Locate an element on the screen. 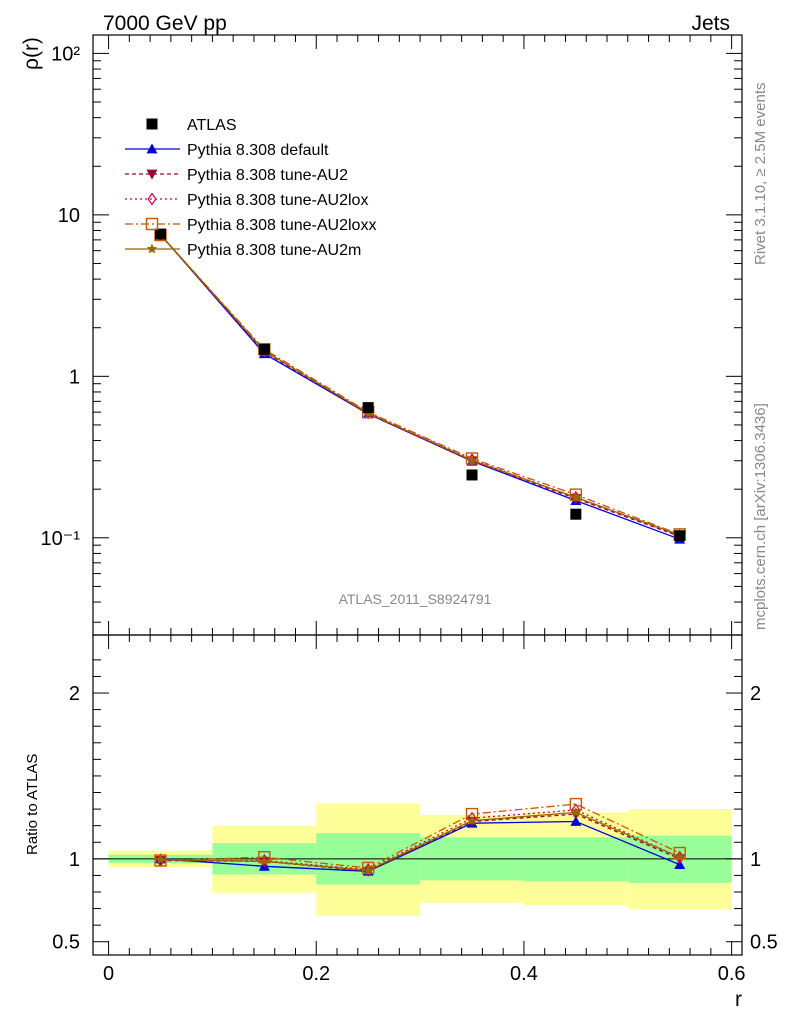  ratio-y-axis-label: Ratio to ATLAS is located at coordinates (32, 804).